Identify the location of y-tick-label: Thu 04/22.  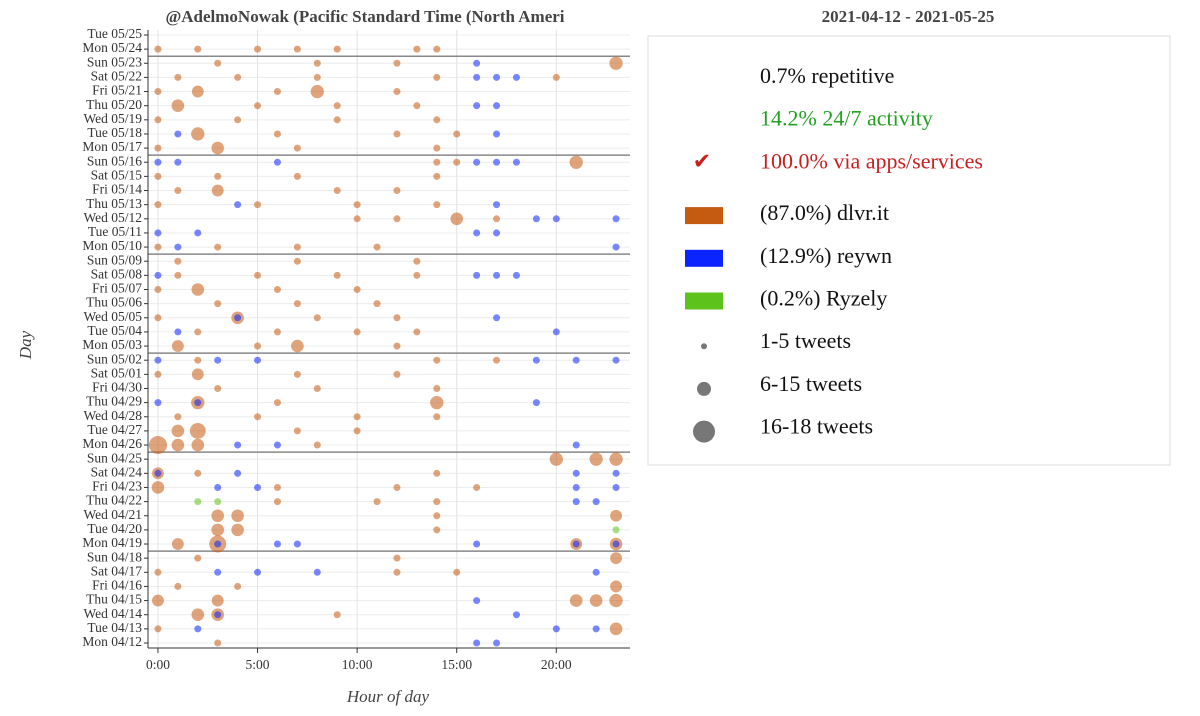
(114, 500).